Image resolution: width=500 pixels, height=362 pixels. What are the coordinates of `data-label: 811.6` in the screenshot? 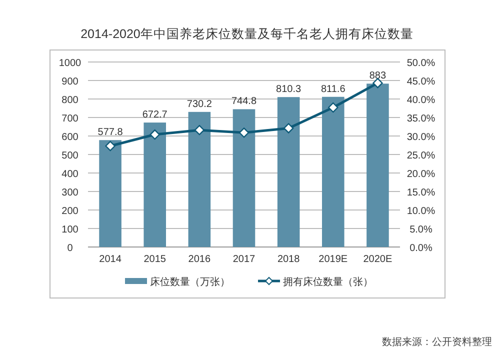 It's located at (333, 89).